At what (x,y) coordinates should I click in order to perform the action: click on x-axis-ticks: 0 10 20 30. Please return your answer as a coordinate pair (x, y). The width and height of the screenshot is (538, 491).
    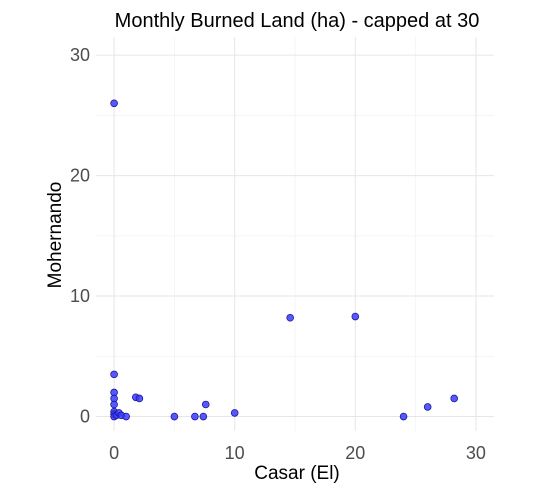
    Looking at the image, I should click on (297, 453).